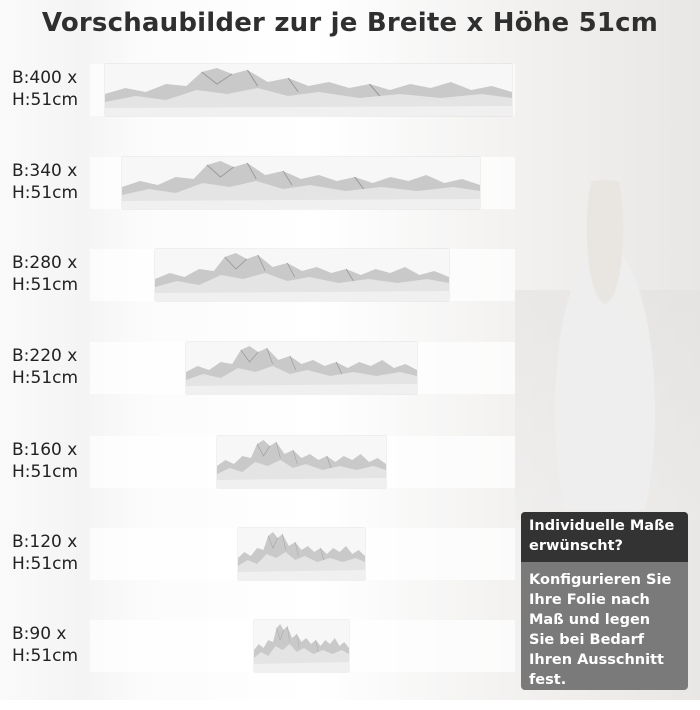 This screenshot has width=700, height=710. Describe the element at coordinates (45, 356) in the screenshot. I see `width-label: B:220 x` at that location.